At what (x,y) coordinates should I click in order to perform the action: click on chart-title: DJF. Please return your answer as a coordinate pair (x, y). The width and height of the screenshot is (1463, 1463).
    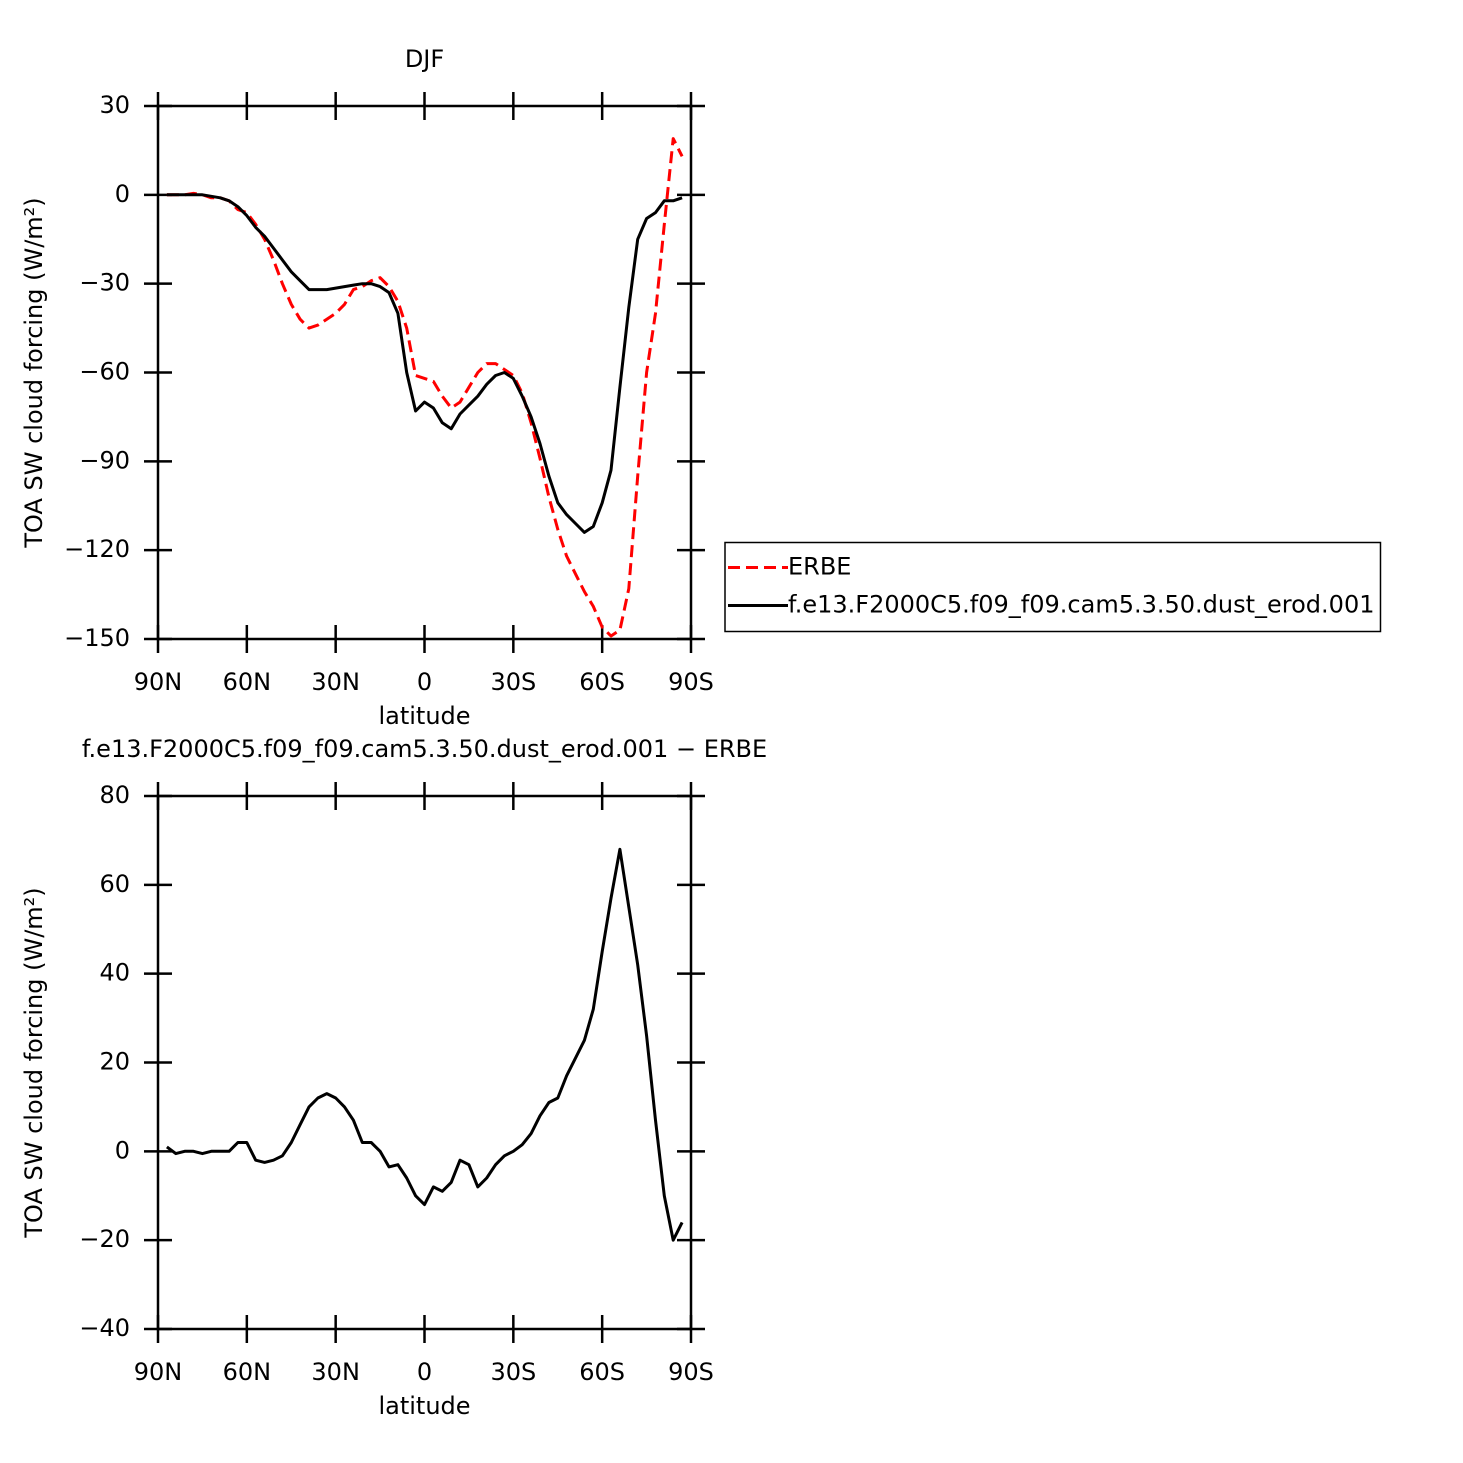
    Looking at the image, I should click on (424, 59).